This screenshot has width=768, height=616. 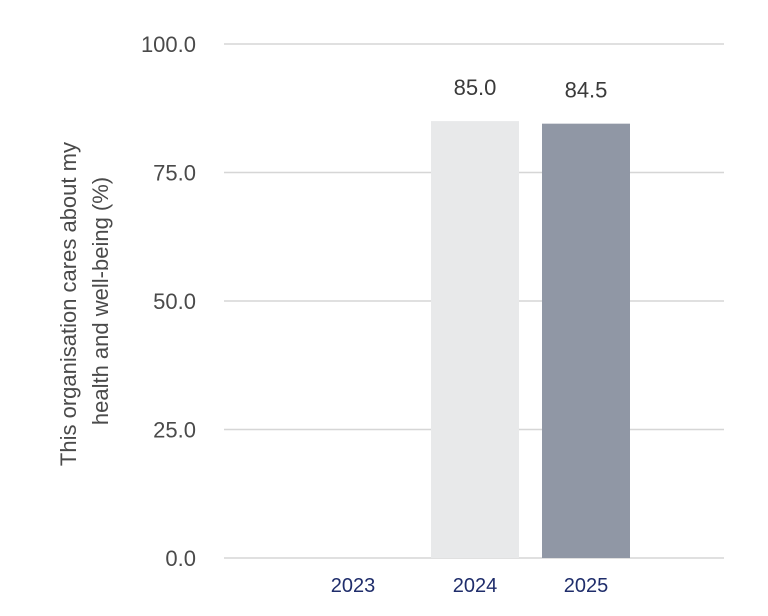 What do you see at coordinates (586, 341) in the screenshot?
I see `bar-2025` at bounding box center [586, 341].